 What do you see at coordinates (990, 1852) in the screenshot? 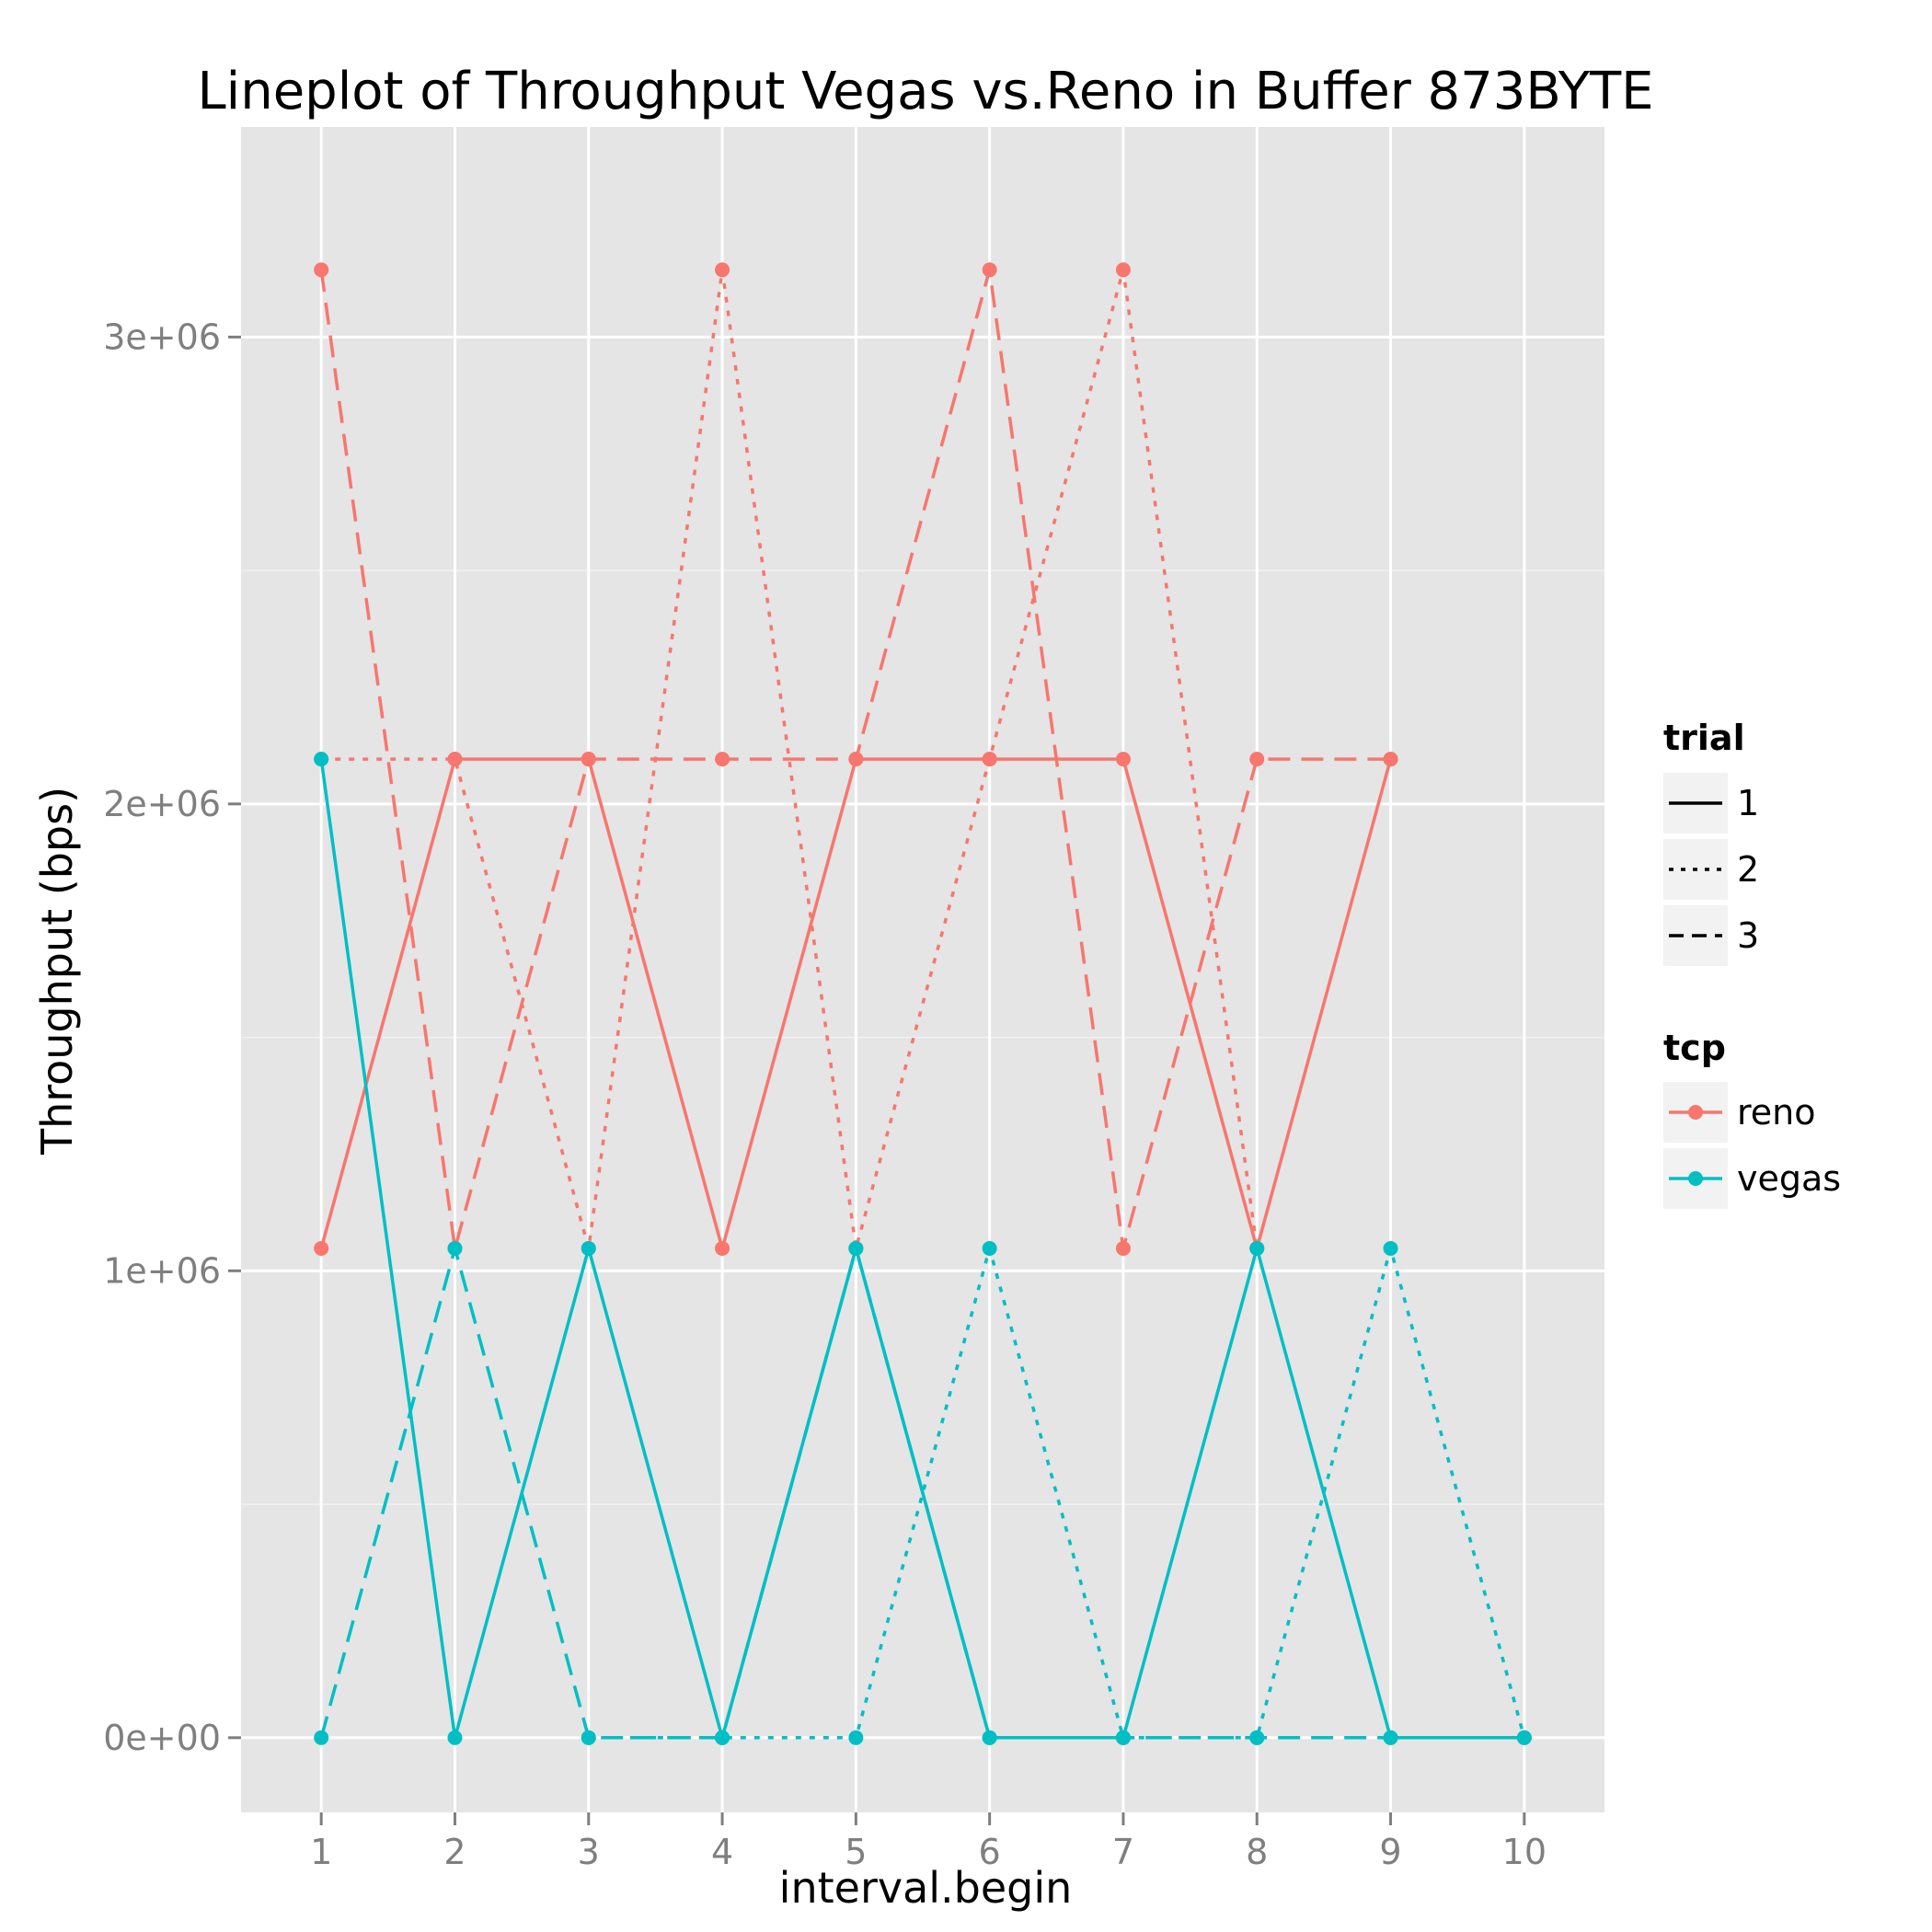
I see `x-tick-label: 6` at bounding box center [990, 1852].